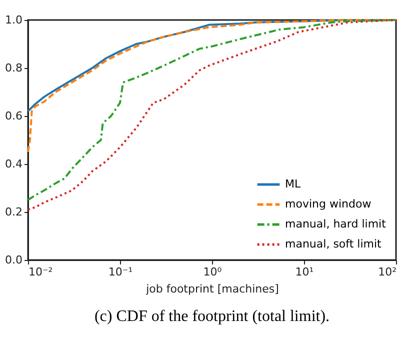 The width and height of the screenshot is (417, 337). Describe the element at coordinates (13, 212) in the screenshot. I see `y-tick-label: 0.2` at that location.